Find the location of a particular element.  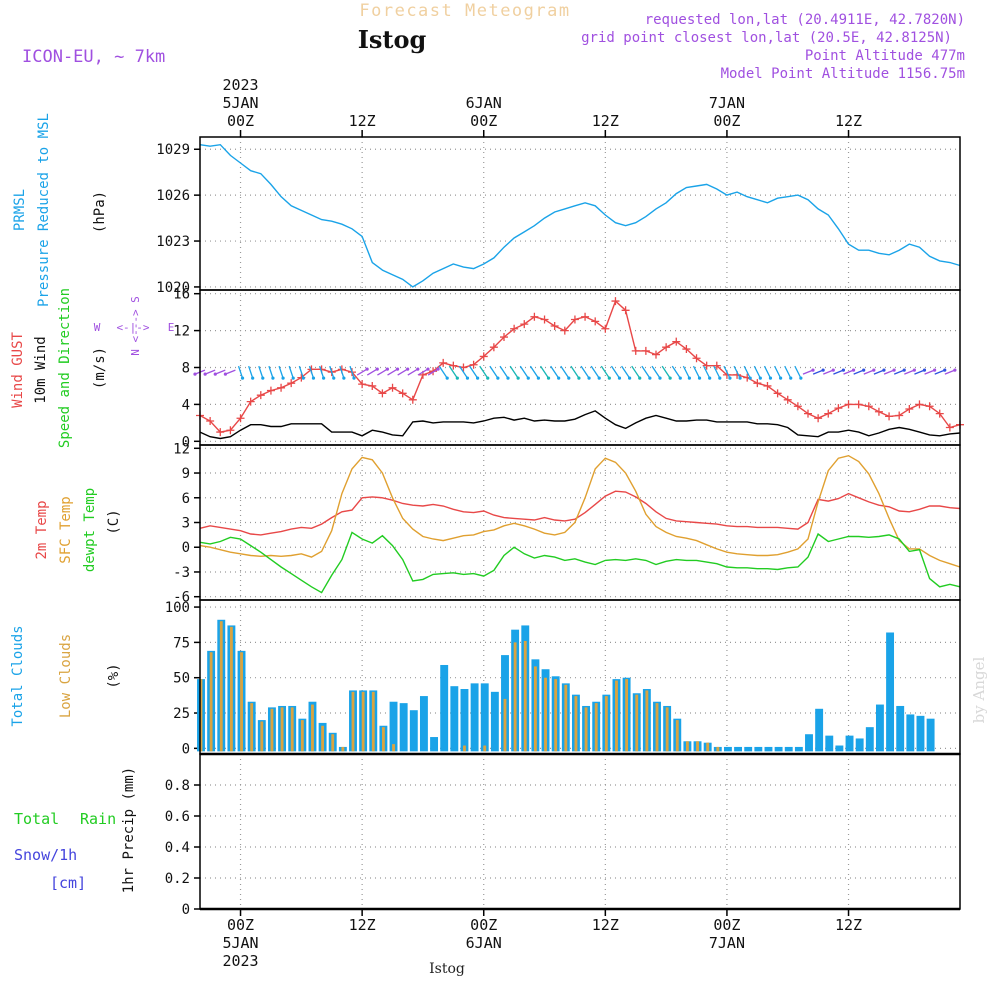

temp-ytick-label: 6 is located at coordinates (186, 499).